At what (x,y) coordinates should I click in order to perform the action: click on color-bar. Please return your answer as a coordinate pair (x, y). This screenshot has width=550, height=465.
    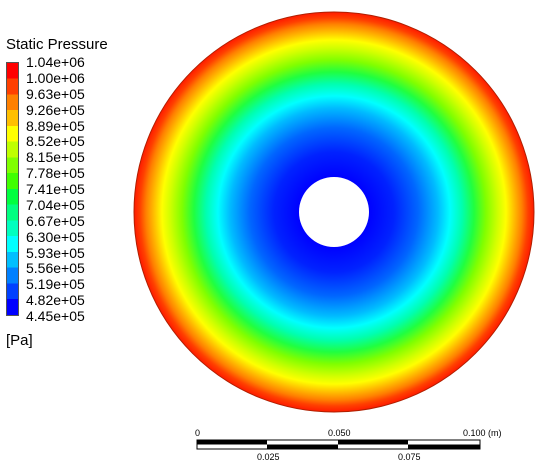
    Looking at the image, I should click on (12, 189).